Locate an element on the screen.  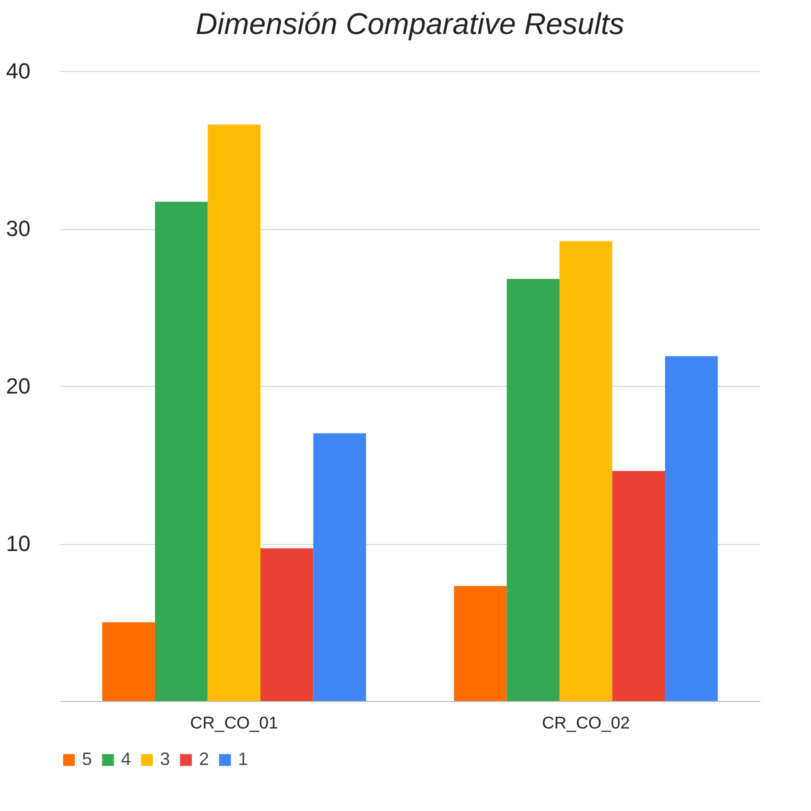
legend-label: 2 is located at coordinates (204, 759).